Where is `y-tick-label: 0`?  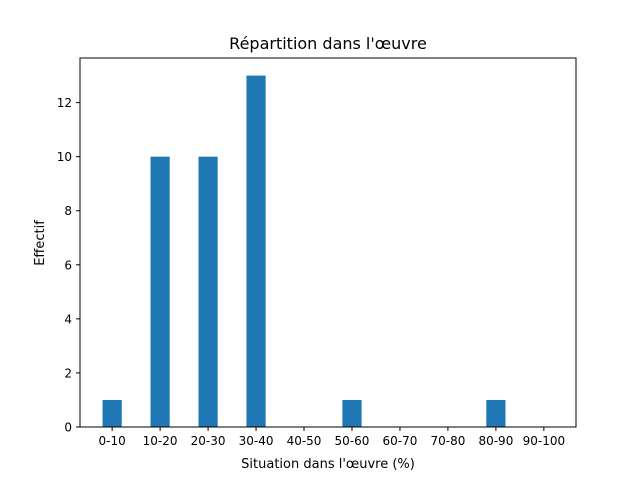
y-tick-label: 0 is located at coordinates (68, 428).